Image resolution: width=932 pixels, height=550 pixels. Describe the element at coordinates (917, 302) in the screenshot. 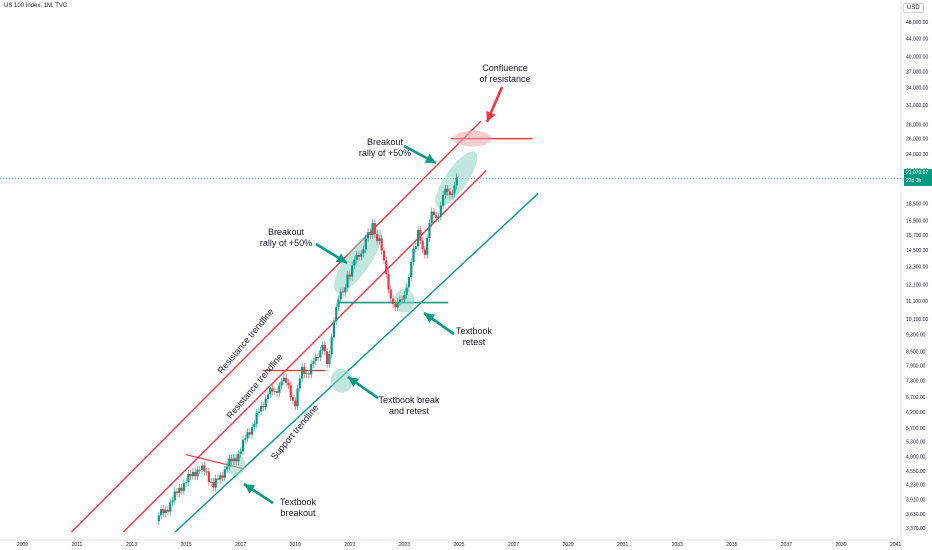

I see `price-tick-label: 11,100.00` at that location.